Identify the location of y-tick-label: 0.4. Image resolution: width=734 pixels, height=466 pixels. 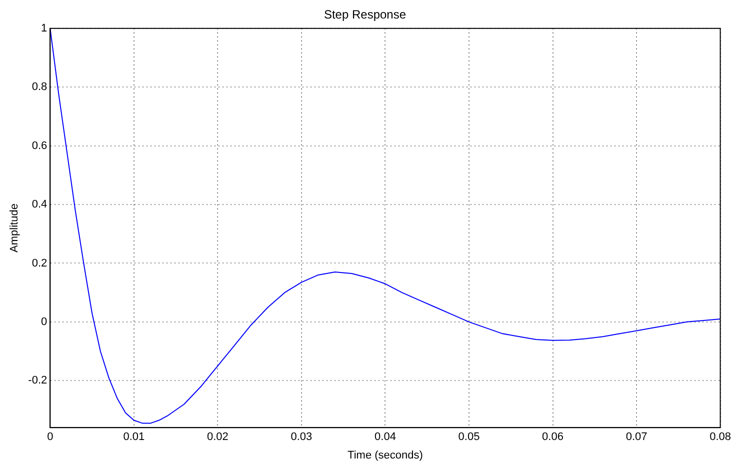
(40, 204).